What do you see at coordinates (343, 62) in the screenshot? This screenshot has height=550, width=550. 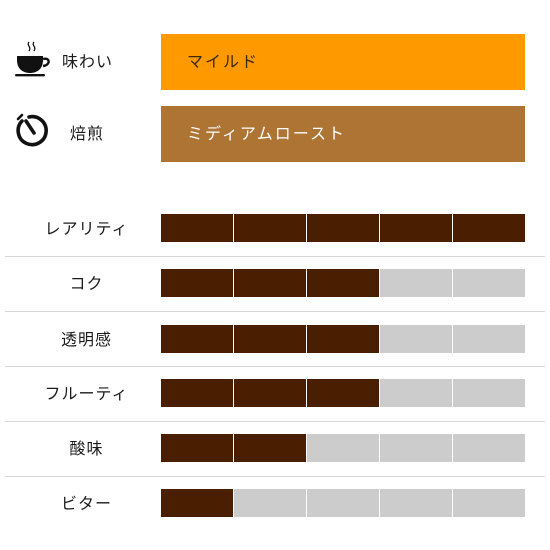 I see `flavor-value-bar: マイルド` at bounding box center [343, 62].